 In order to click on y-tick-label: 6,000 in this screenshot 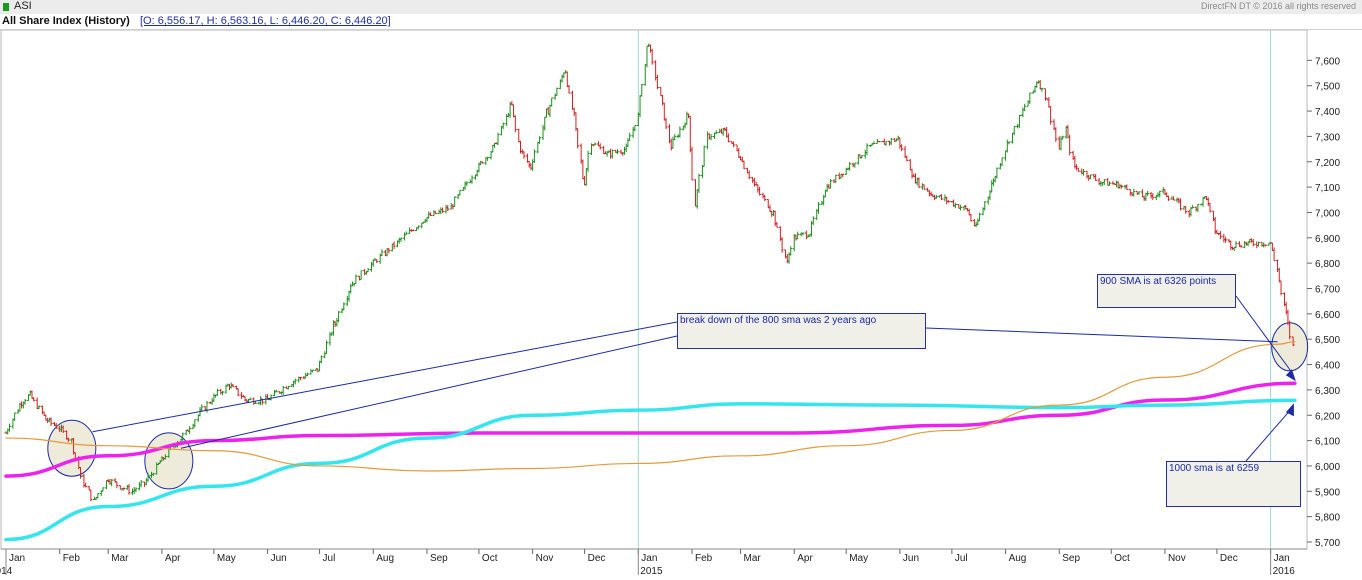, I will do `click(1327, 467)`.